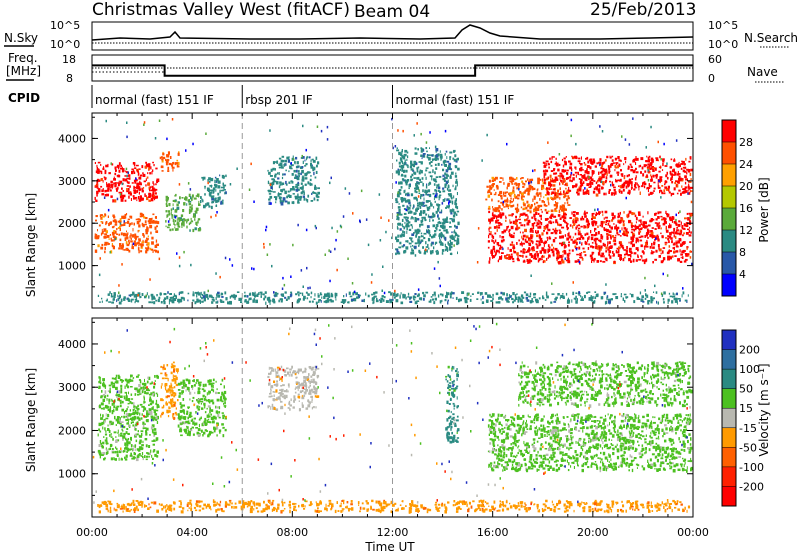  Describe the element at coordinates (746, 142) in the screenshot. I see `colorbar-tick: 28` at that location.